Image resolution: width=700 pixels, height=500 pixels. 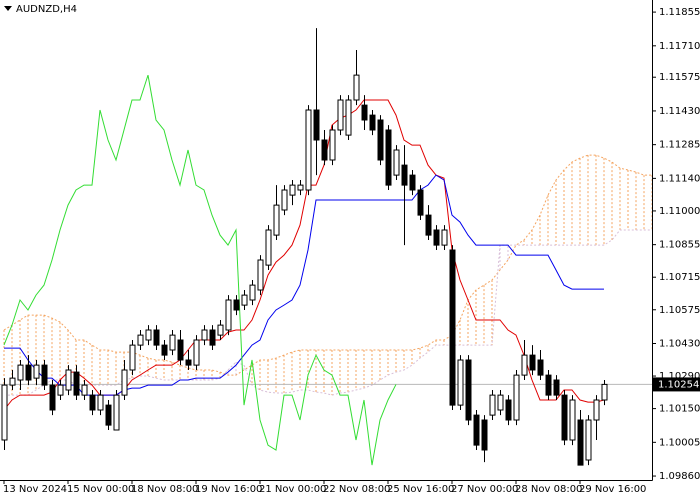 What do you see at coordinates (679, 145) in the screenshot?
I see `y-tick-label: 1.11285` at bounding box center [679, 145].